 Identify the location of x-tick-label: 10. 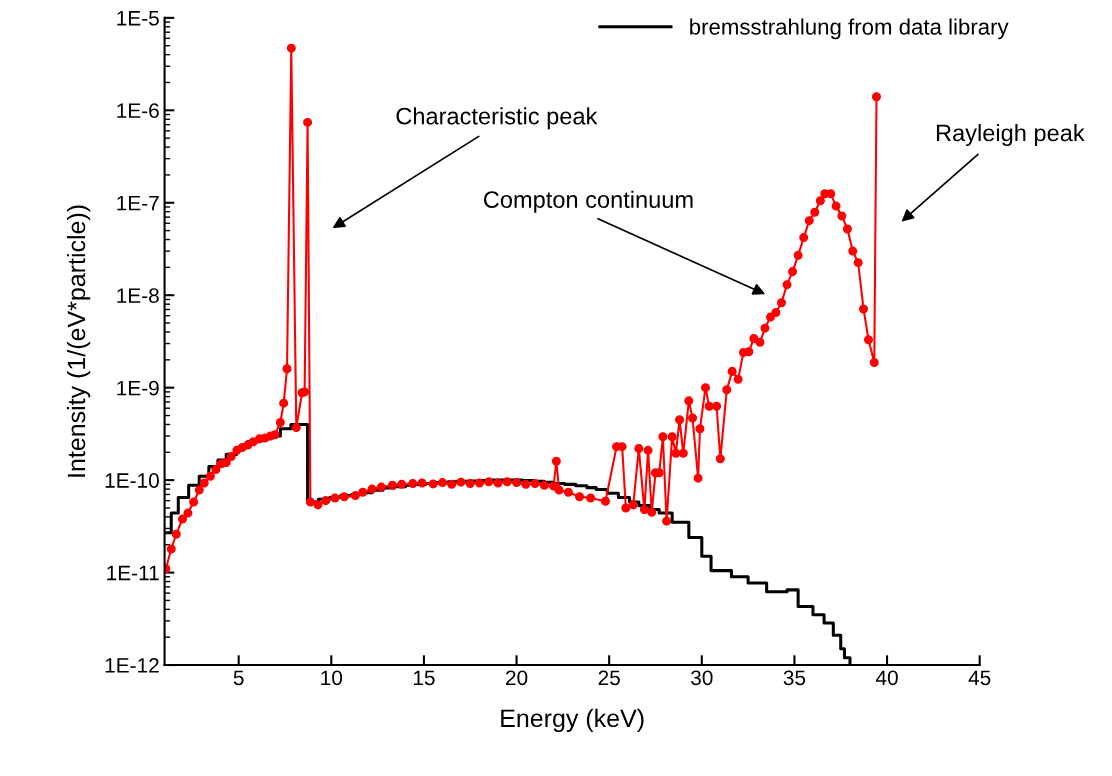
(332, 678).